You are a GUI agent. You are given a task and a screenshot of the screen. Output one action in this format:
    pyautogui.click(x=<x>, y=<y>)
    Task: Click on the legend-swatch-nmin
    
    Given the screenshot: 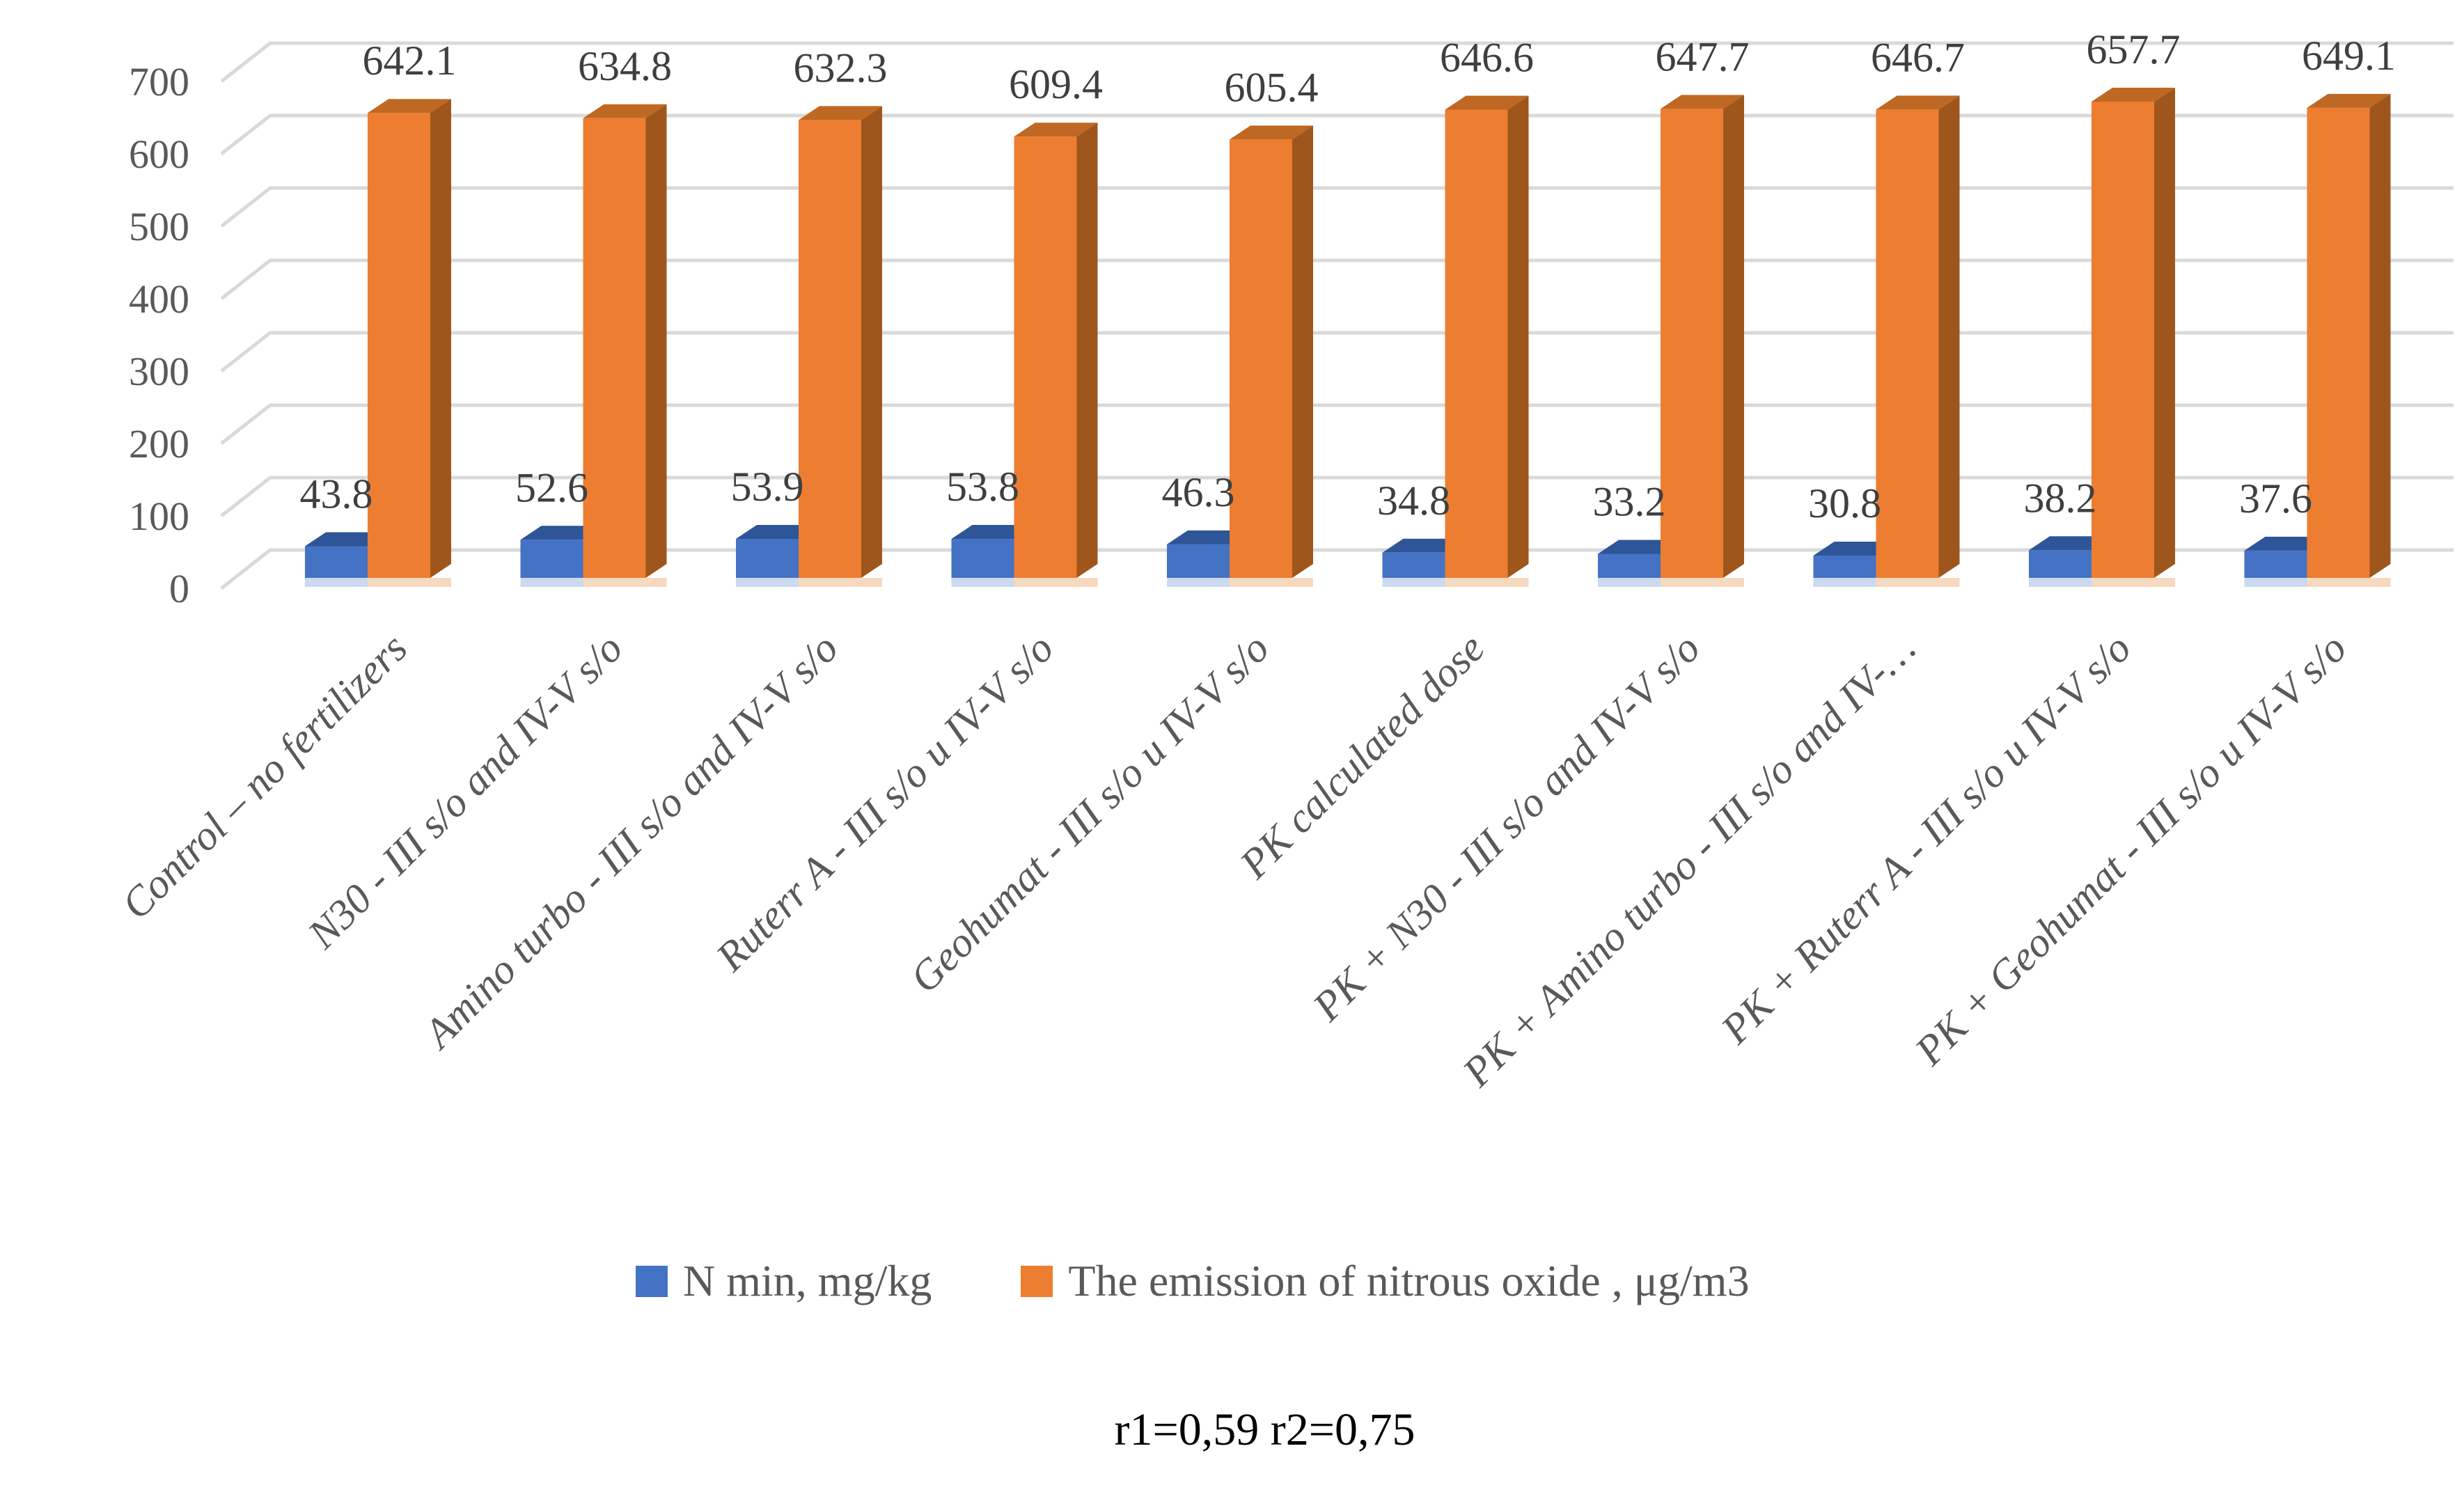 What is the action you would take?
    pyautogui.click(x=652, y=1281)
    